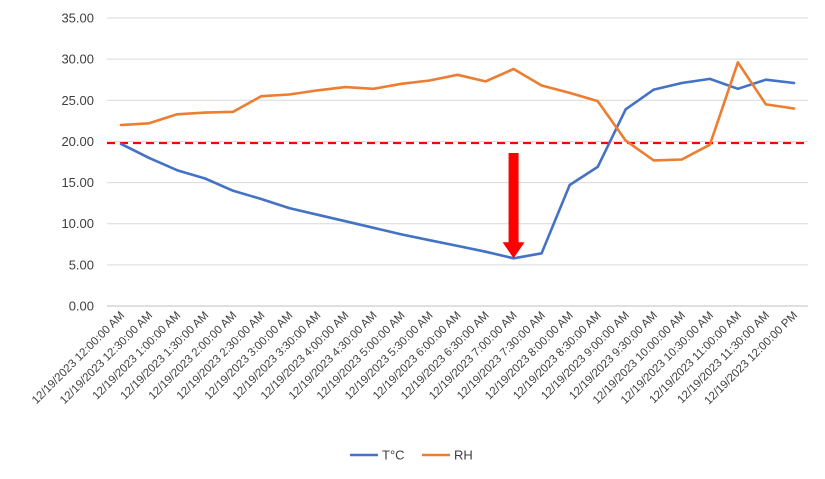 The width and height of the screenshot is (825, 479). I want to click on red-down-arrow, so click(513, 205).